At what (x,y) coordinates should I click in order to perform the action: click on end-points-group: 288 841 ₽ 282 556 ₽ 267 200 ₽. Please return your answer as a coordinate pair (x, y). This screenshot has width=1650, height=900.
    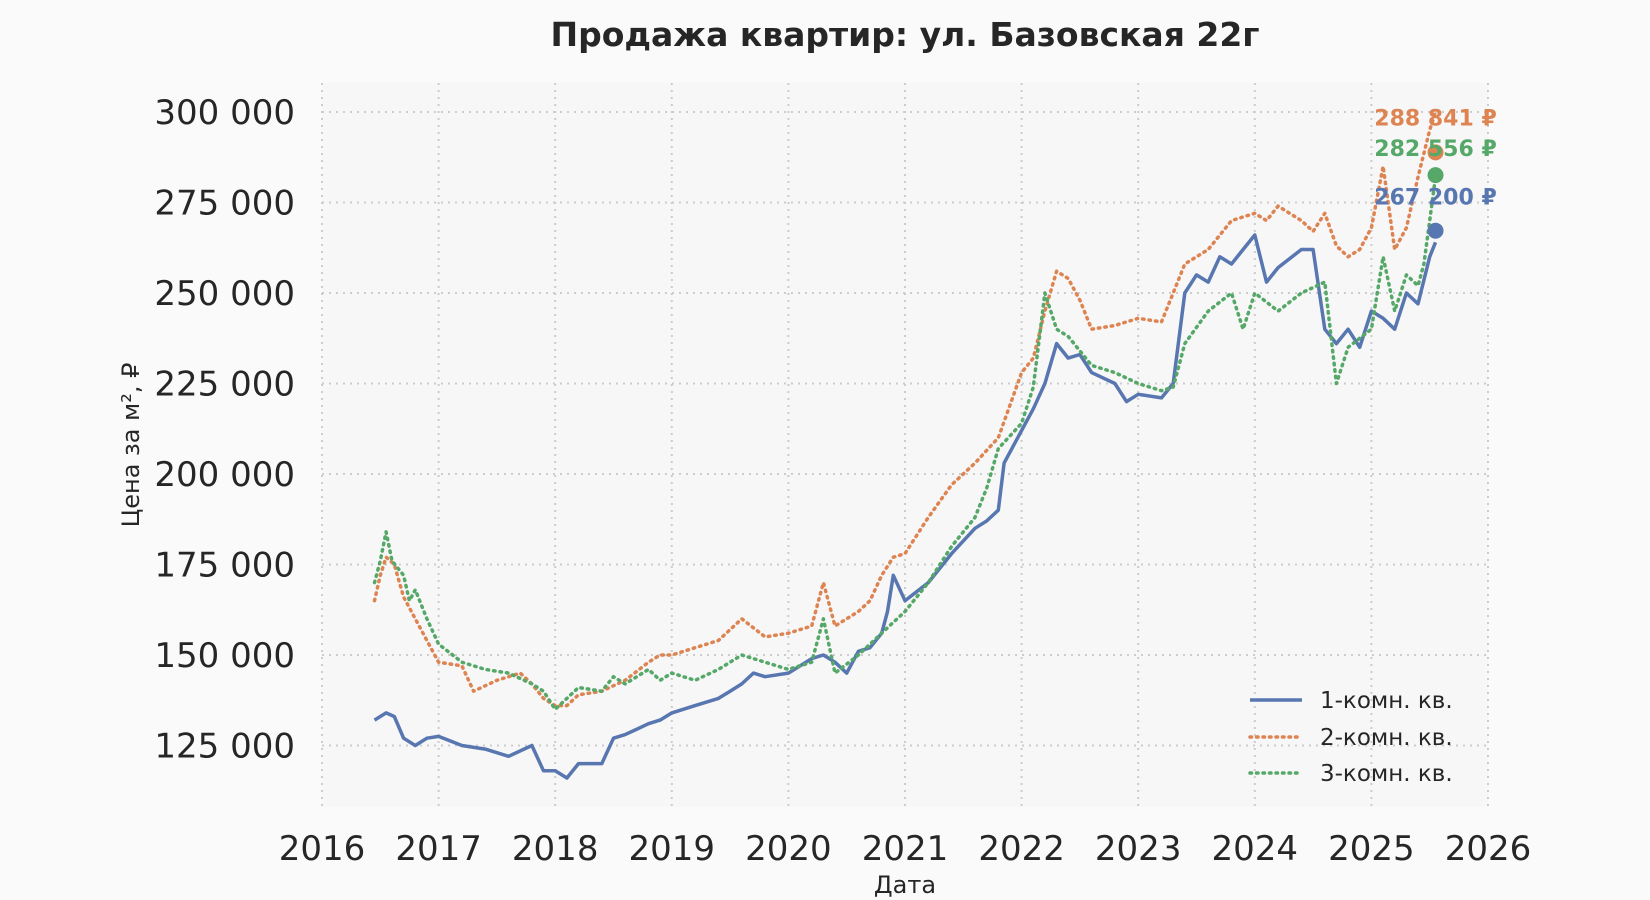
    Looking at the image, I should click on (1435, 172).